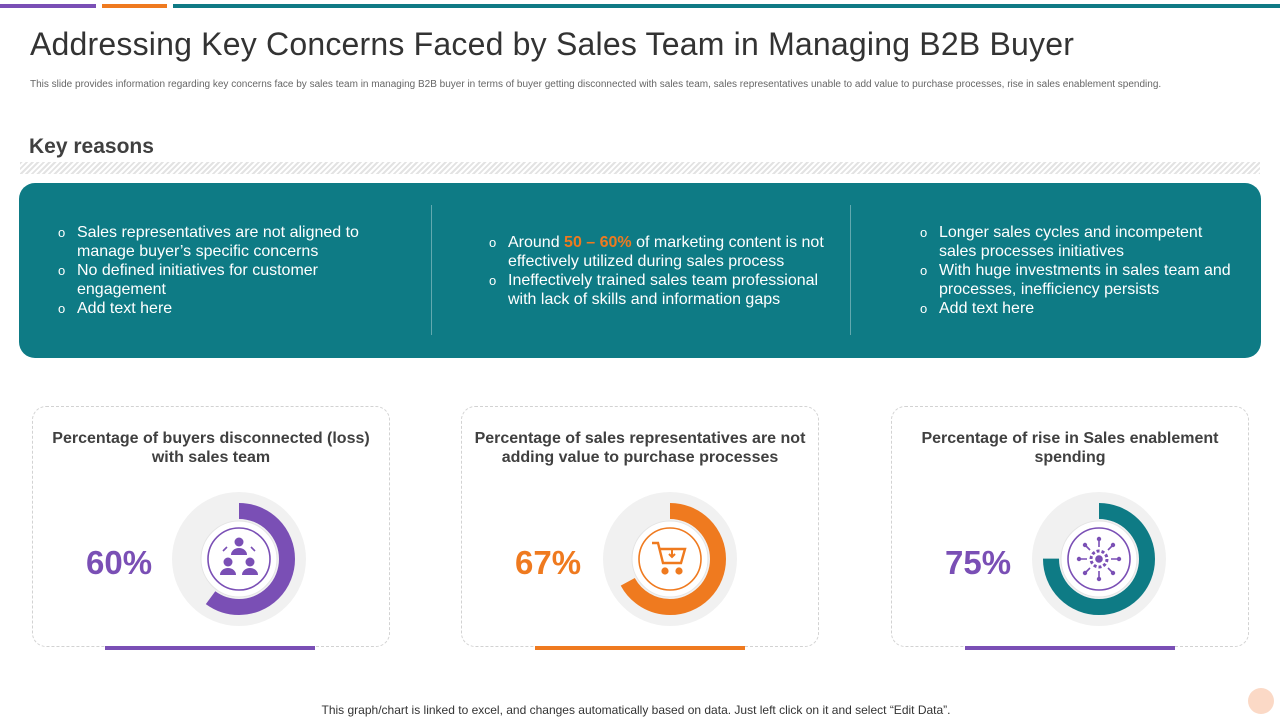 The width and height of the screenshot is (1280, 720). I want to click on gear-network-icon, so click(1099, 559).